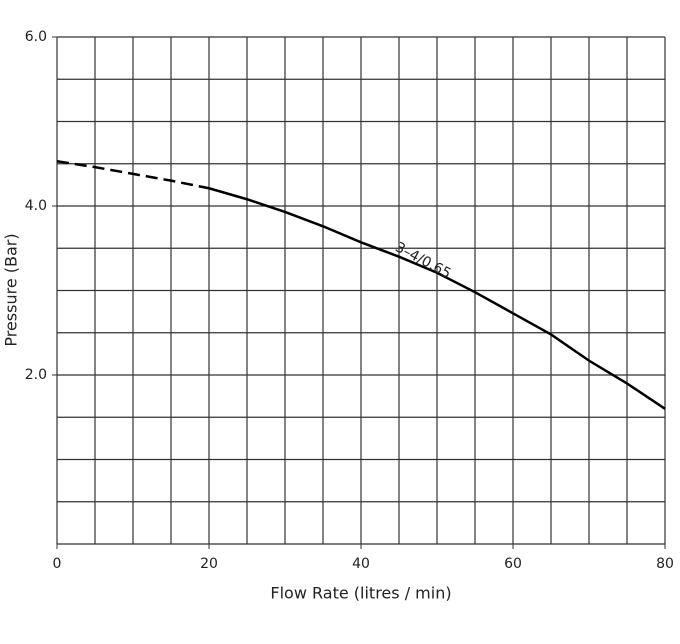 This screenshot has height=644, width=680. Describe the element at coordinates (36, 375) in the screenshot. I see `y-tick-label: 2.0` at that location.